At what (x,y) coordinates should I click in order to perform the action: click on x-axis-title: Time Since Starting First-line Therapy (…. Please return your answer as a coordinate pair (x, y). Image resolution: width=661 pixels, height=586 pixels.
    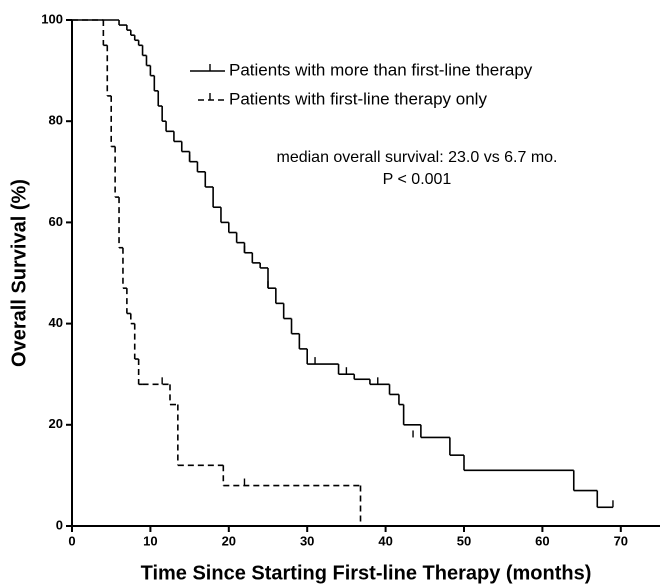
    Looking at the image, I should click on (366, 573).